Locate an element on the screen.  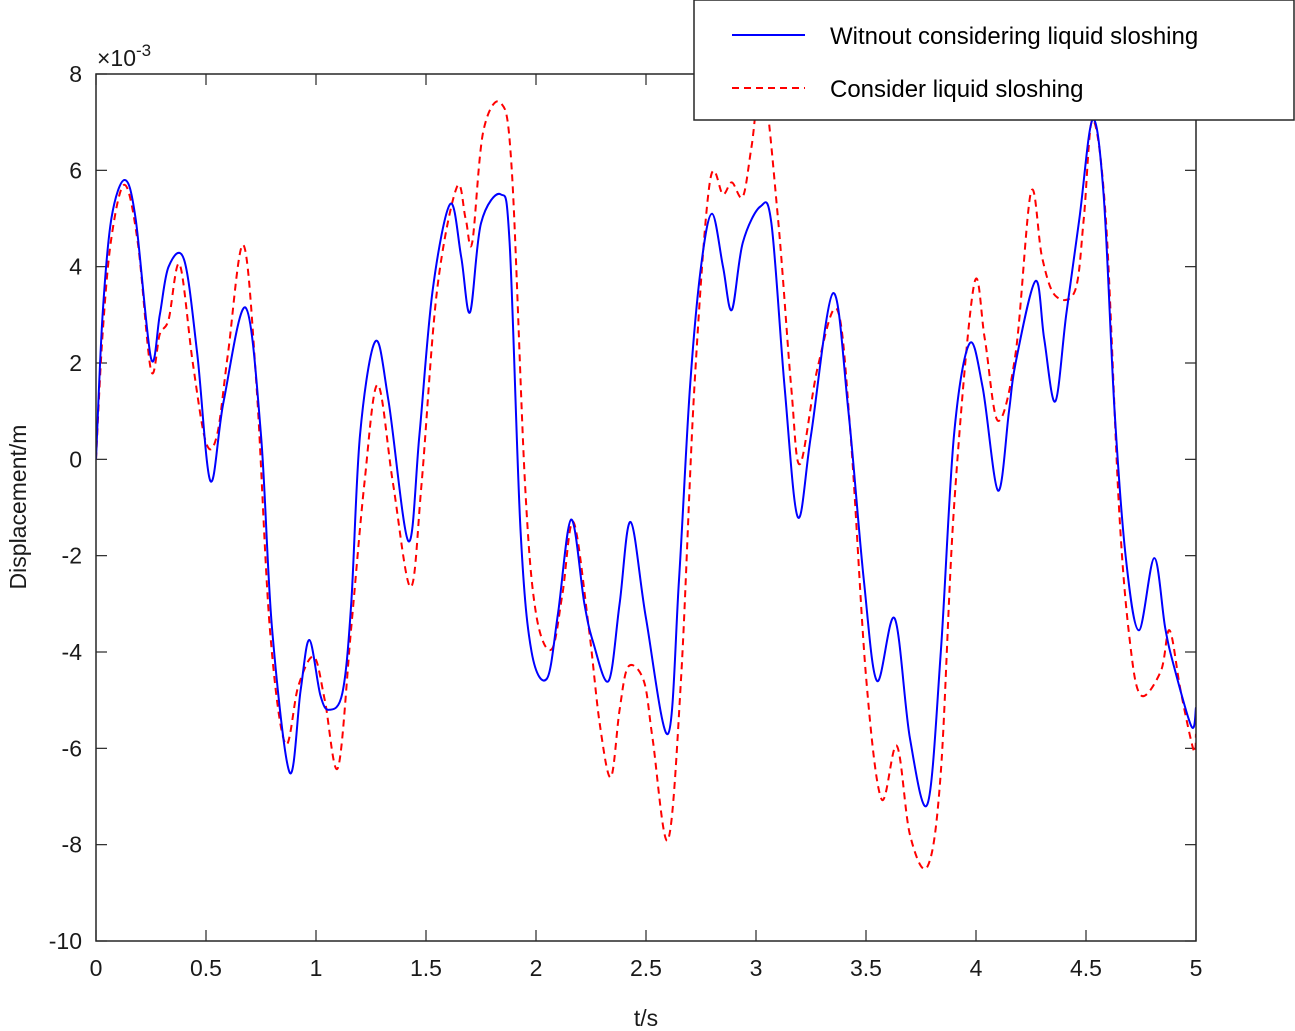
y-tick-label: 4 is located at coordinates (75, 267).